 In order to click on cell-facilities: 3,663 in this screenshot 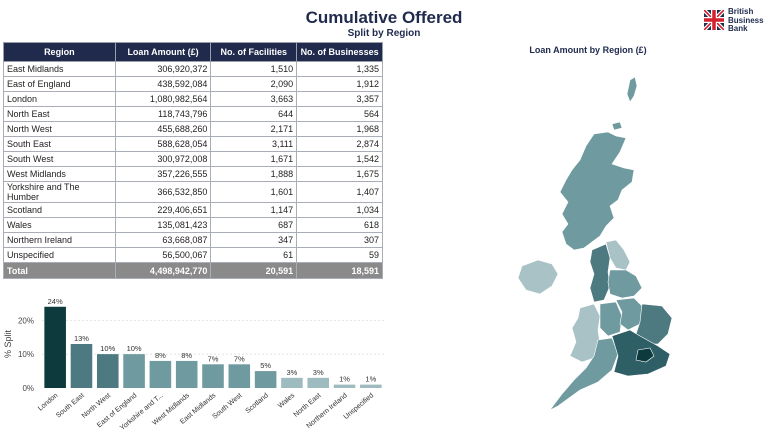, I will do `click(254, 99)`.